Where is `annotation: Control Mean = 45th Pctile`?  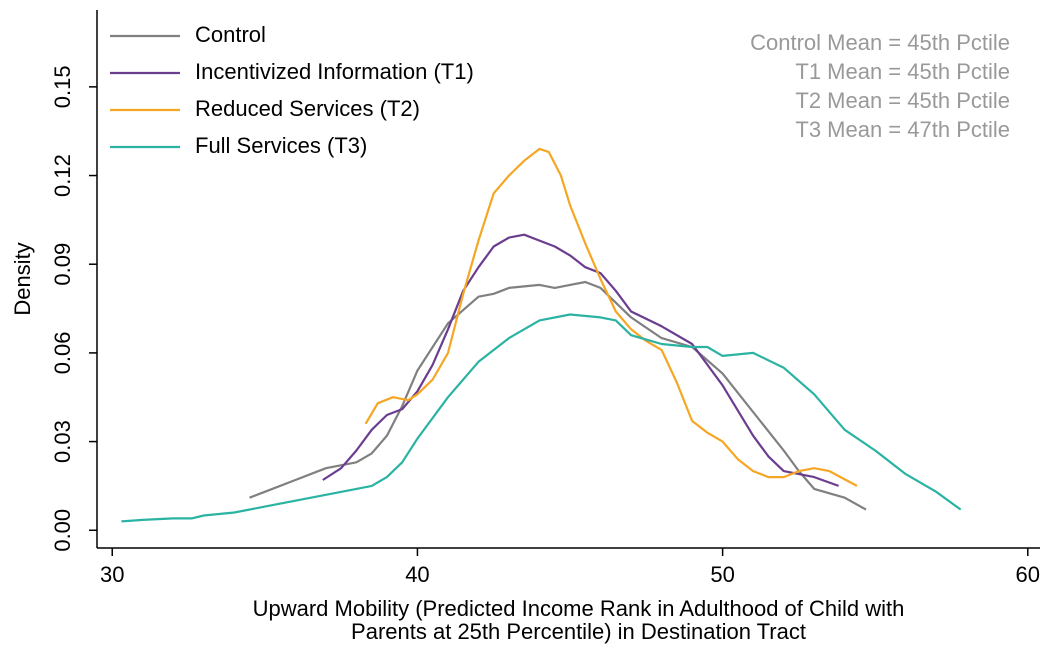 annotation: Control Mean = 45th Pctile is located at coordinates (880, 42).